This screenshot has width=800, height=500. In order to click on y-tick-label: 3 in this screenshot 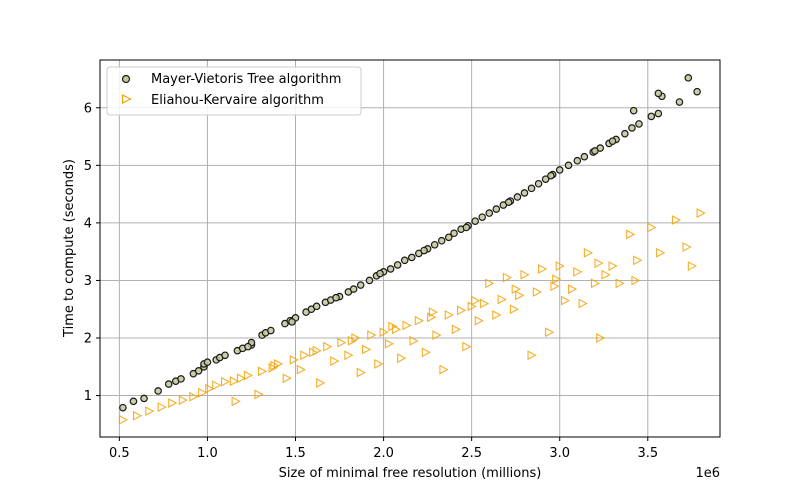, I will do `click(88, 281)`.